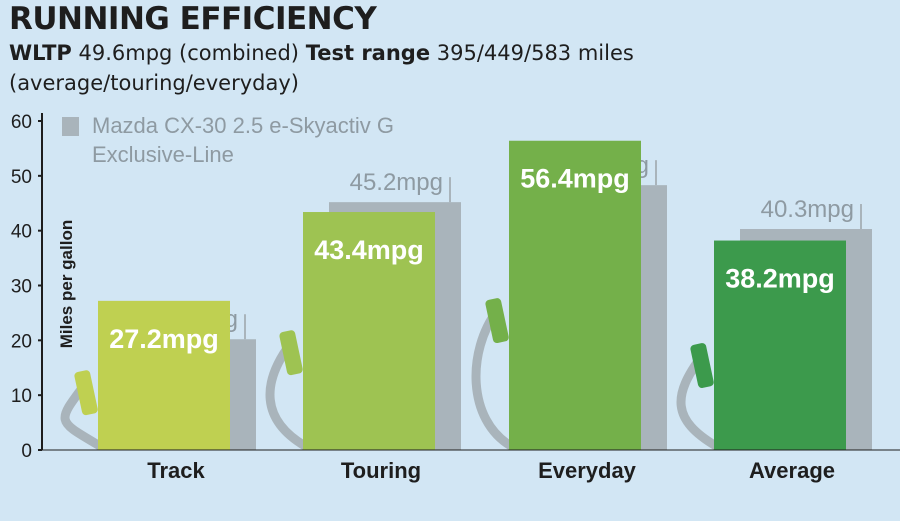  What do you see at coordinates (70, 126) in the screenshot?
I see `legend-swatch` at bounding box center [70, 126].